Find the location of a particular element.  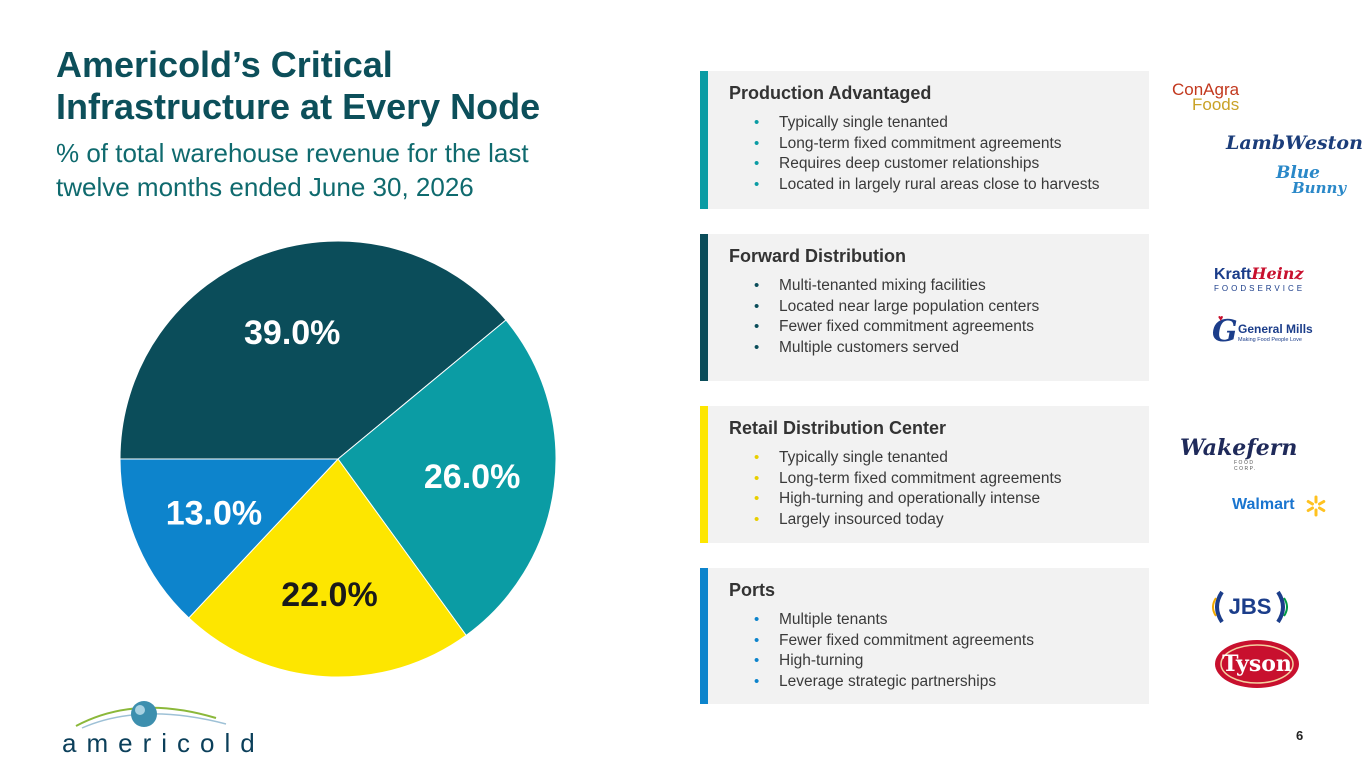

bullet-text: High-turning is located at coordinates (821, 660).